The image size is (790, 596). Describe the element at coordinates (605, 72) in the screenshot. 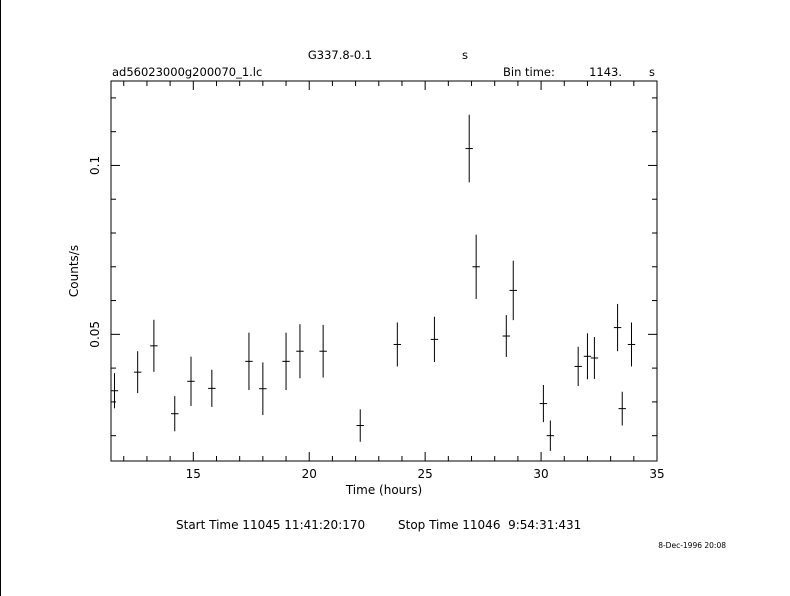

I see `bin-time-value: 1143.` at that location.